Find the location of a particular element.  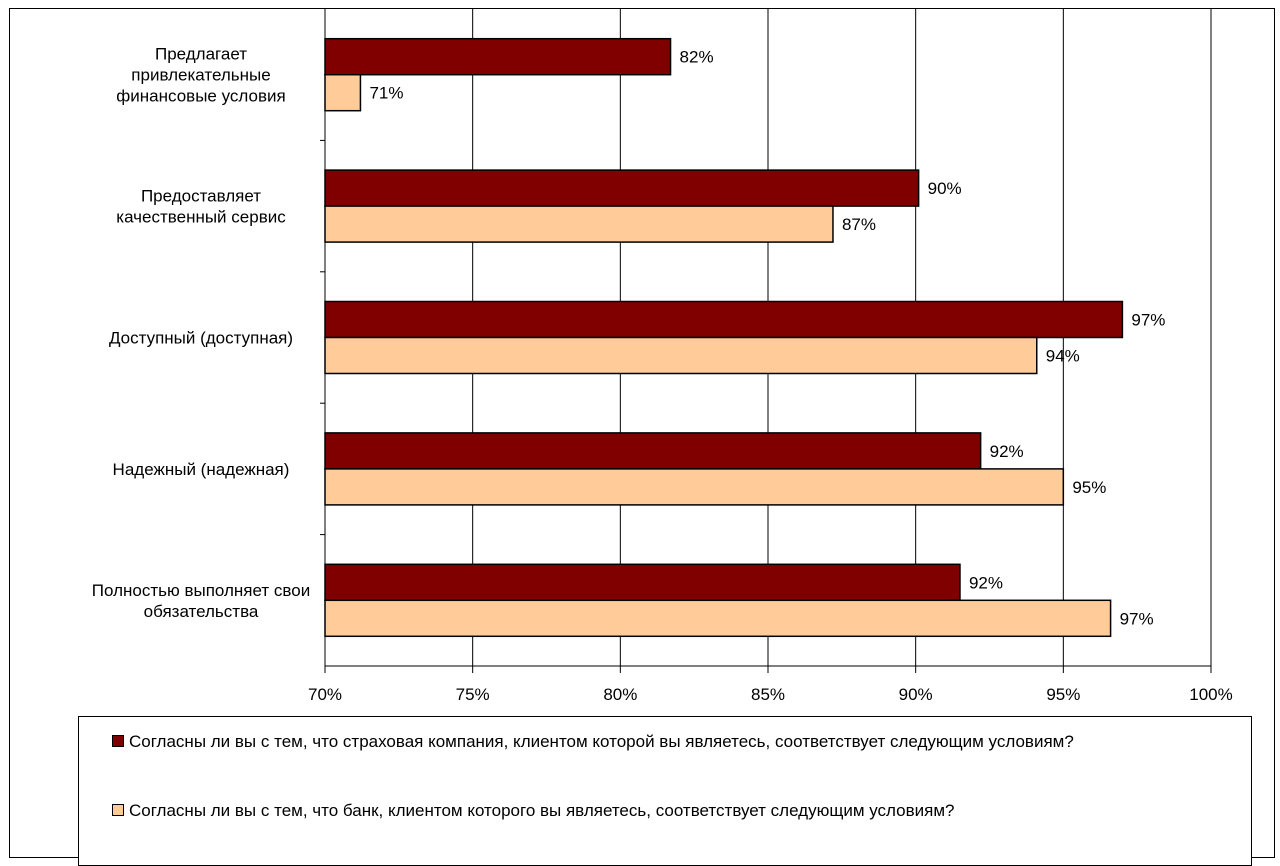

x-tick-label: 95% is located at coordinates (1063, 694).